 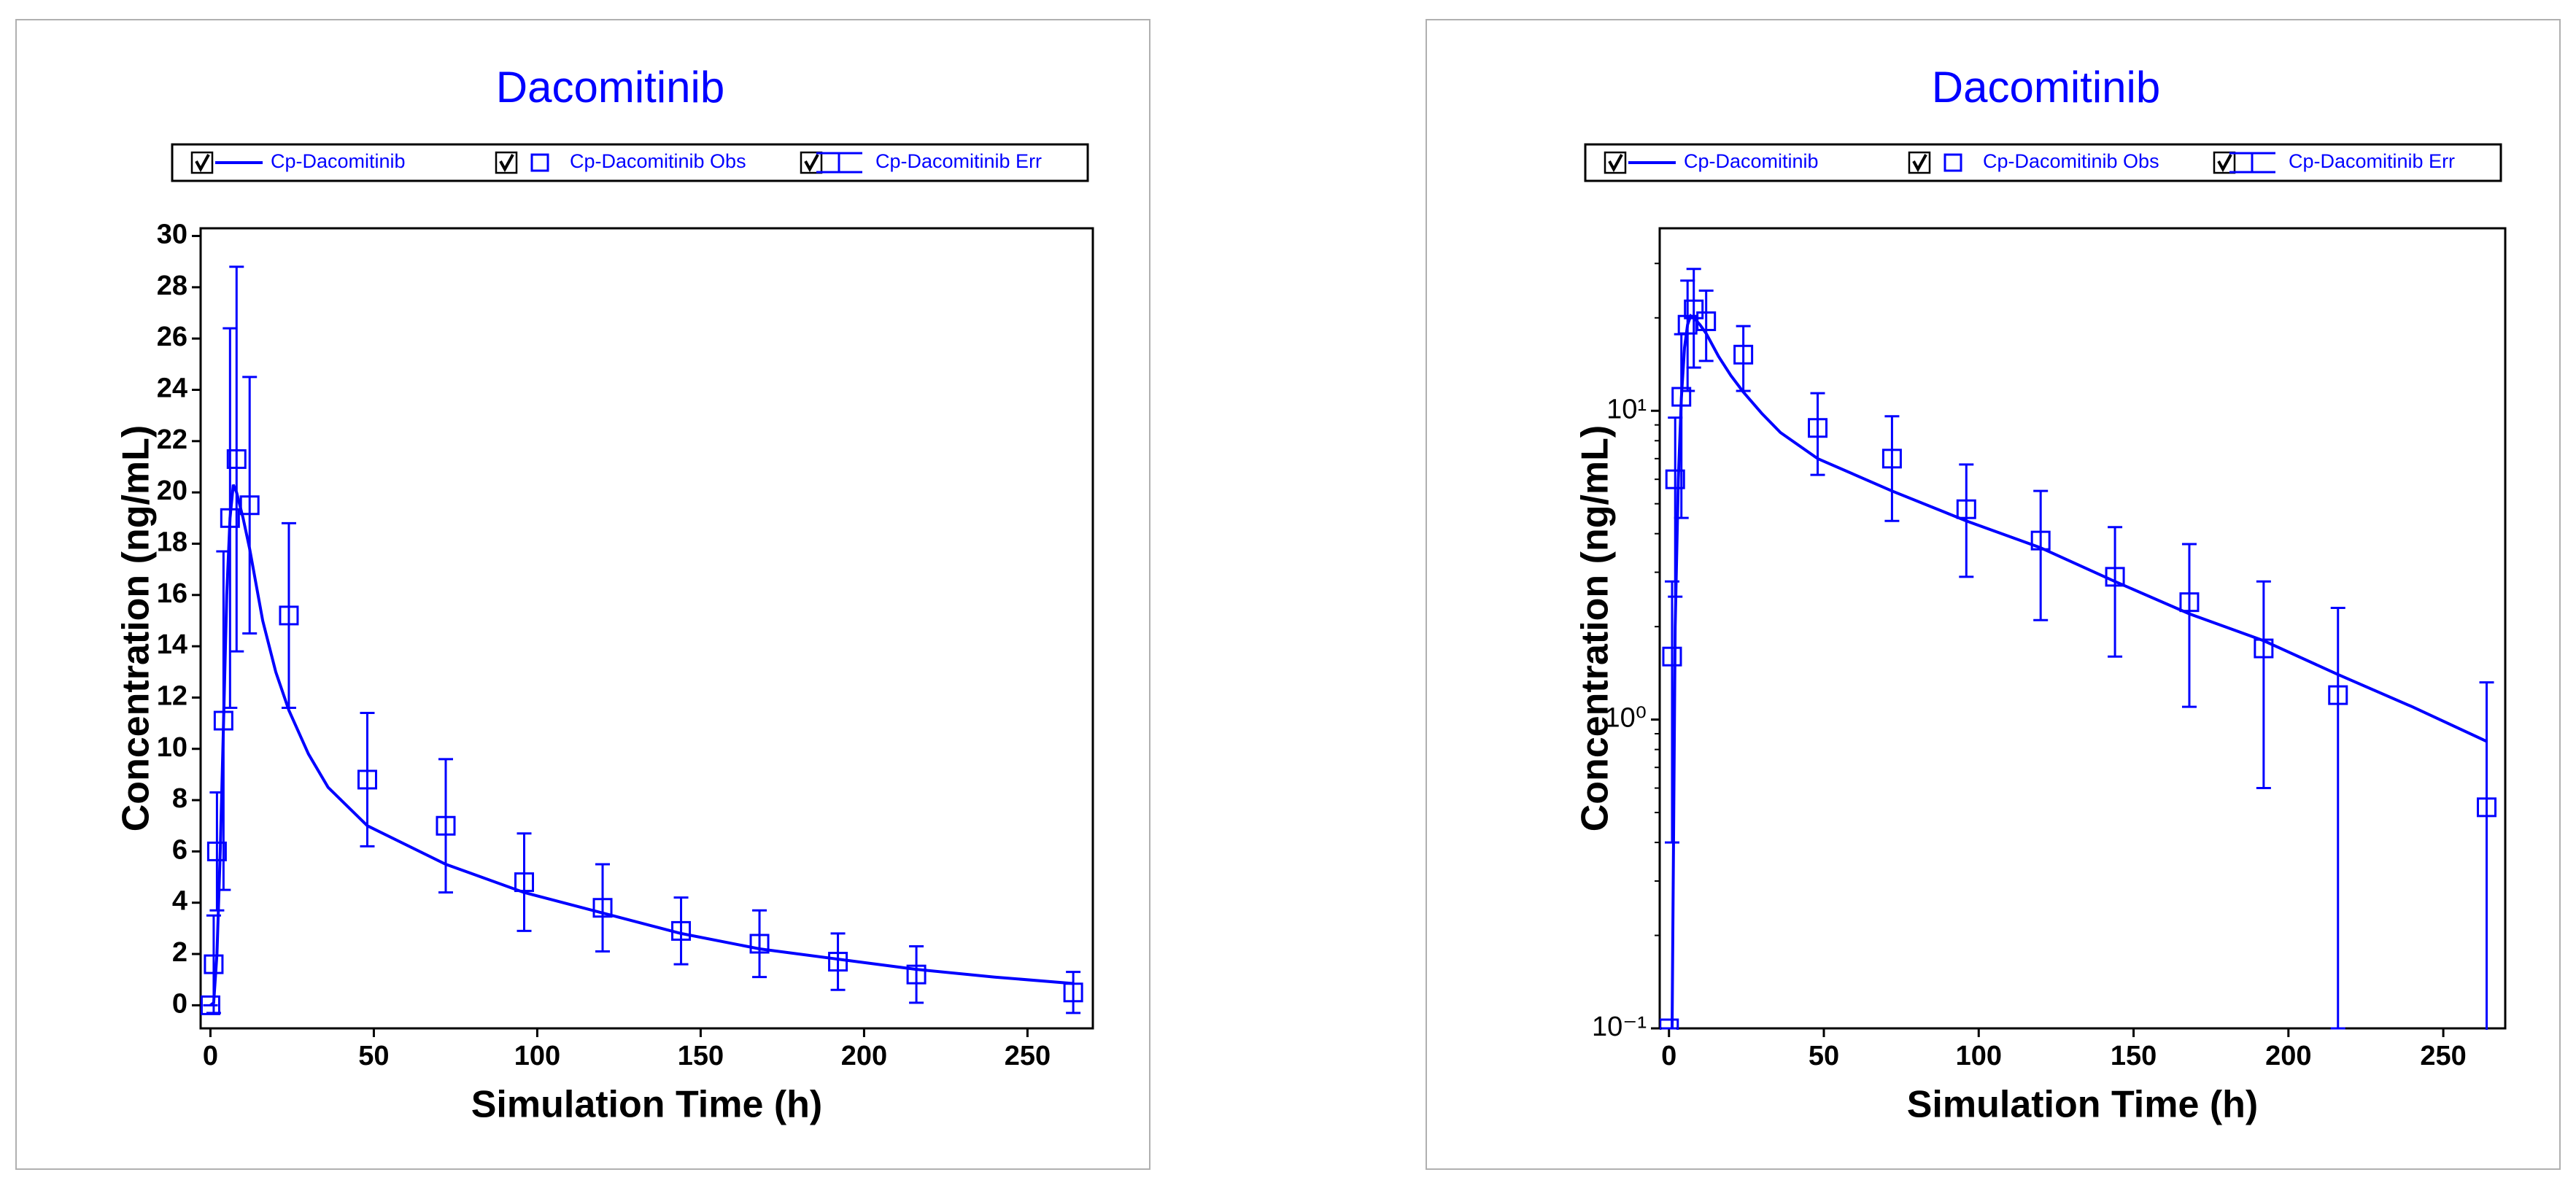 What do you see at coordinates (179, 1003) in the screenshot?
I see `y-tick-label: 0` at bounding box center [179, 1003].